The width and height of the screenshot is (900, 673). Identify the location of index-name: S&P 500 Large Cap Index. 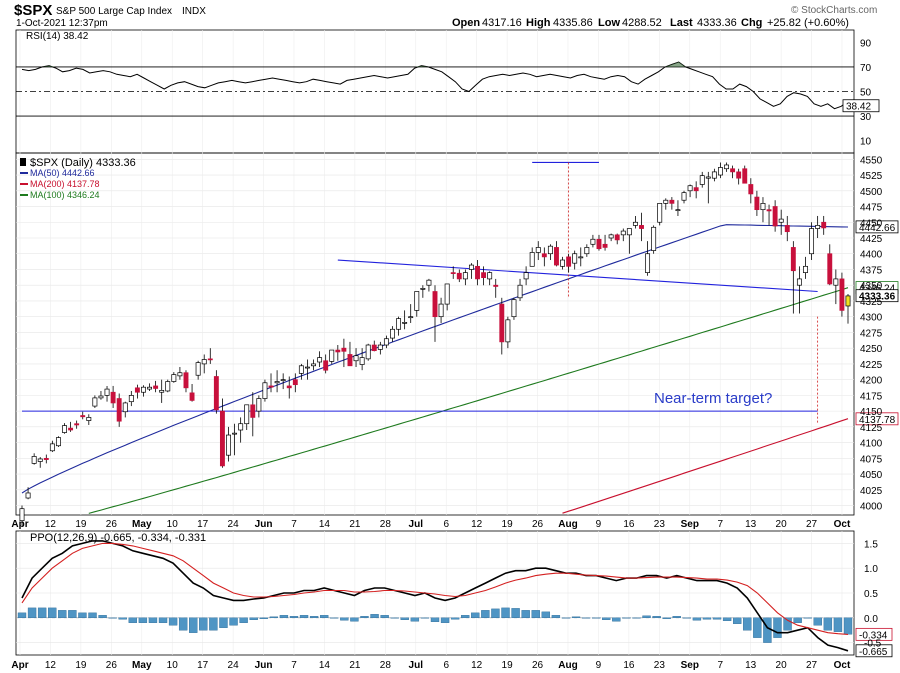
(114, 11).